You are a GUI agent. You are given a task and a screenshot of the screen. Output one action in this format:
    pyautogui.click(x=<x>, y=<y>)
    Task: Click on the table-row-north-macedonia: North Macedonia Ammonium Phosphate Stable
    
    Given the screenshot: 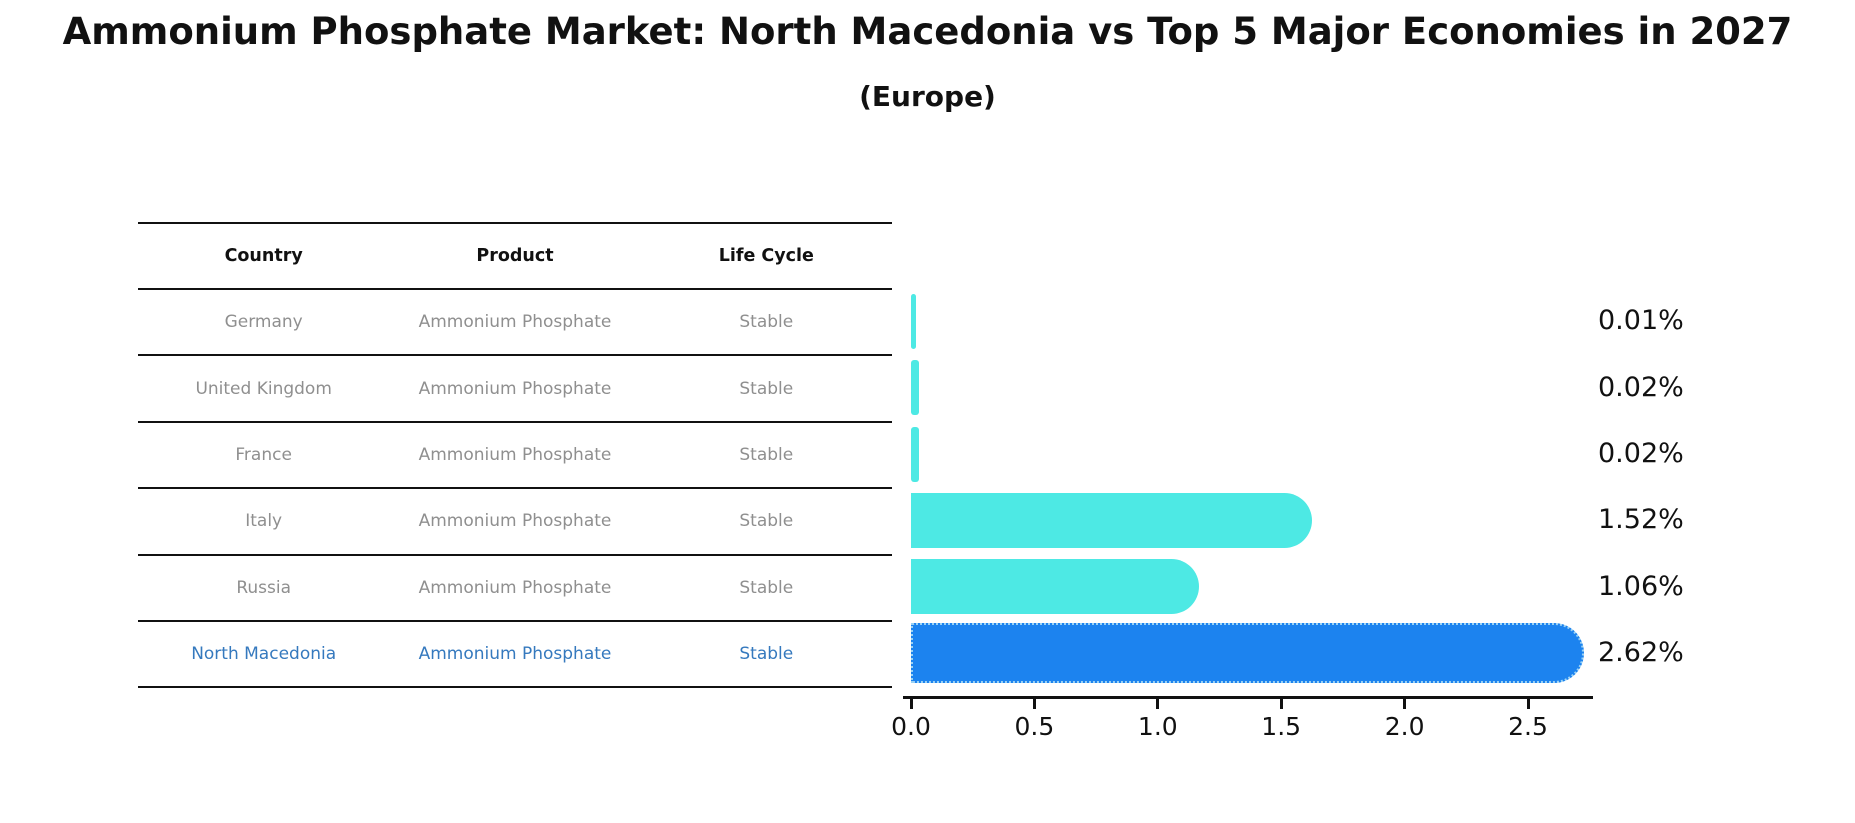 What is the action you would take?
    pyautogui.click(x=515, y=655)
    